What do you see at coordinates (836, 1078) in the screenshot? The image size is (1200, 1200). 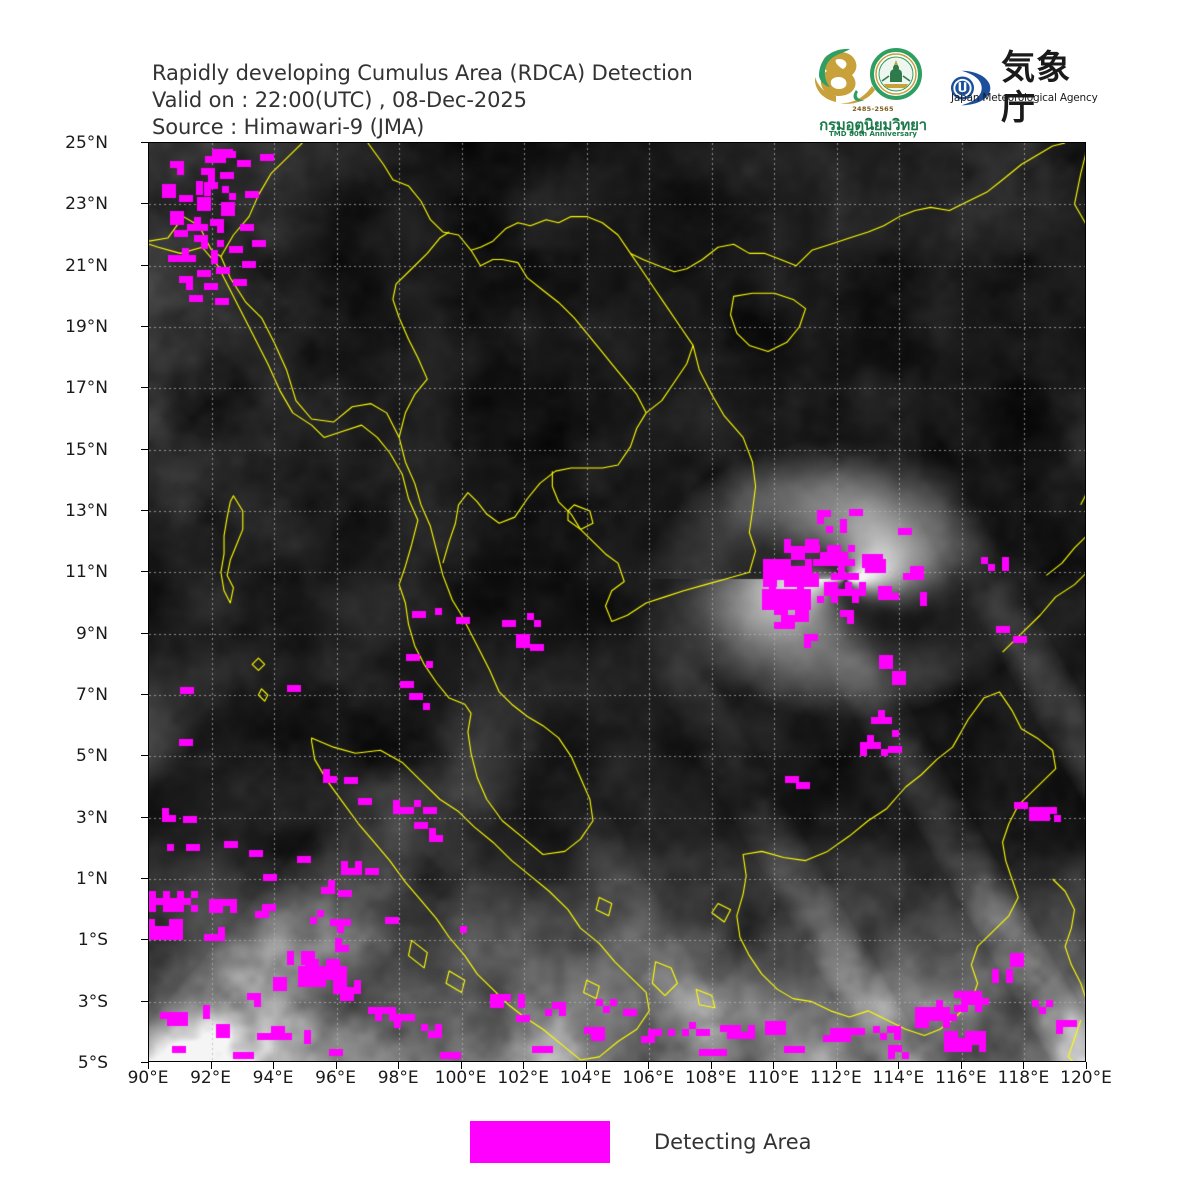 I see `x-axis-tick-label: 112°E` at bounding box center [836, 1078].